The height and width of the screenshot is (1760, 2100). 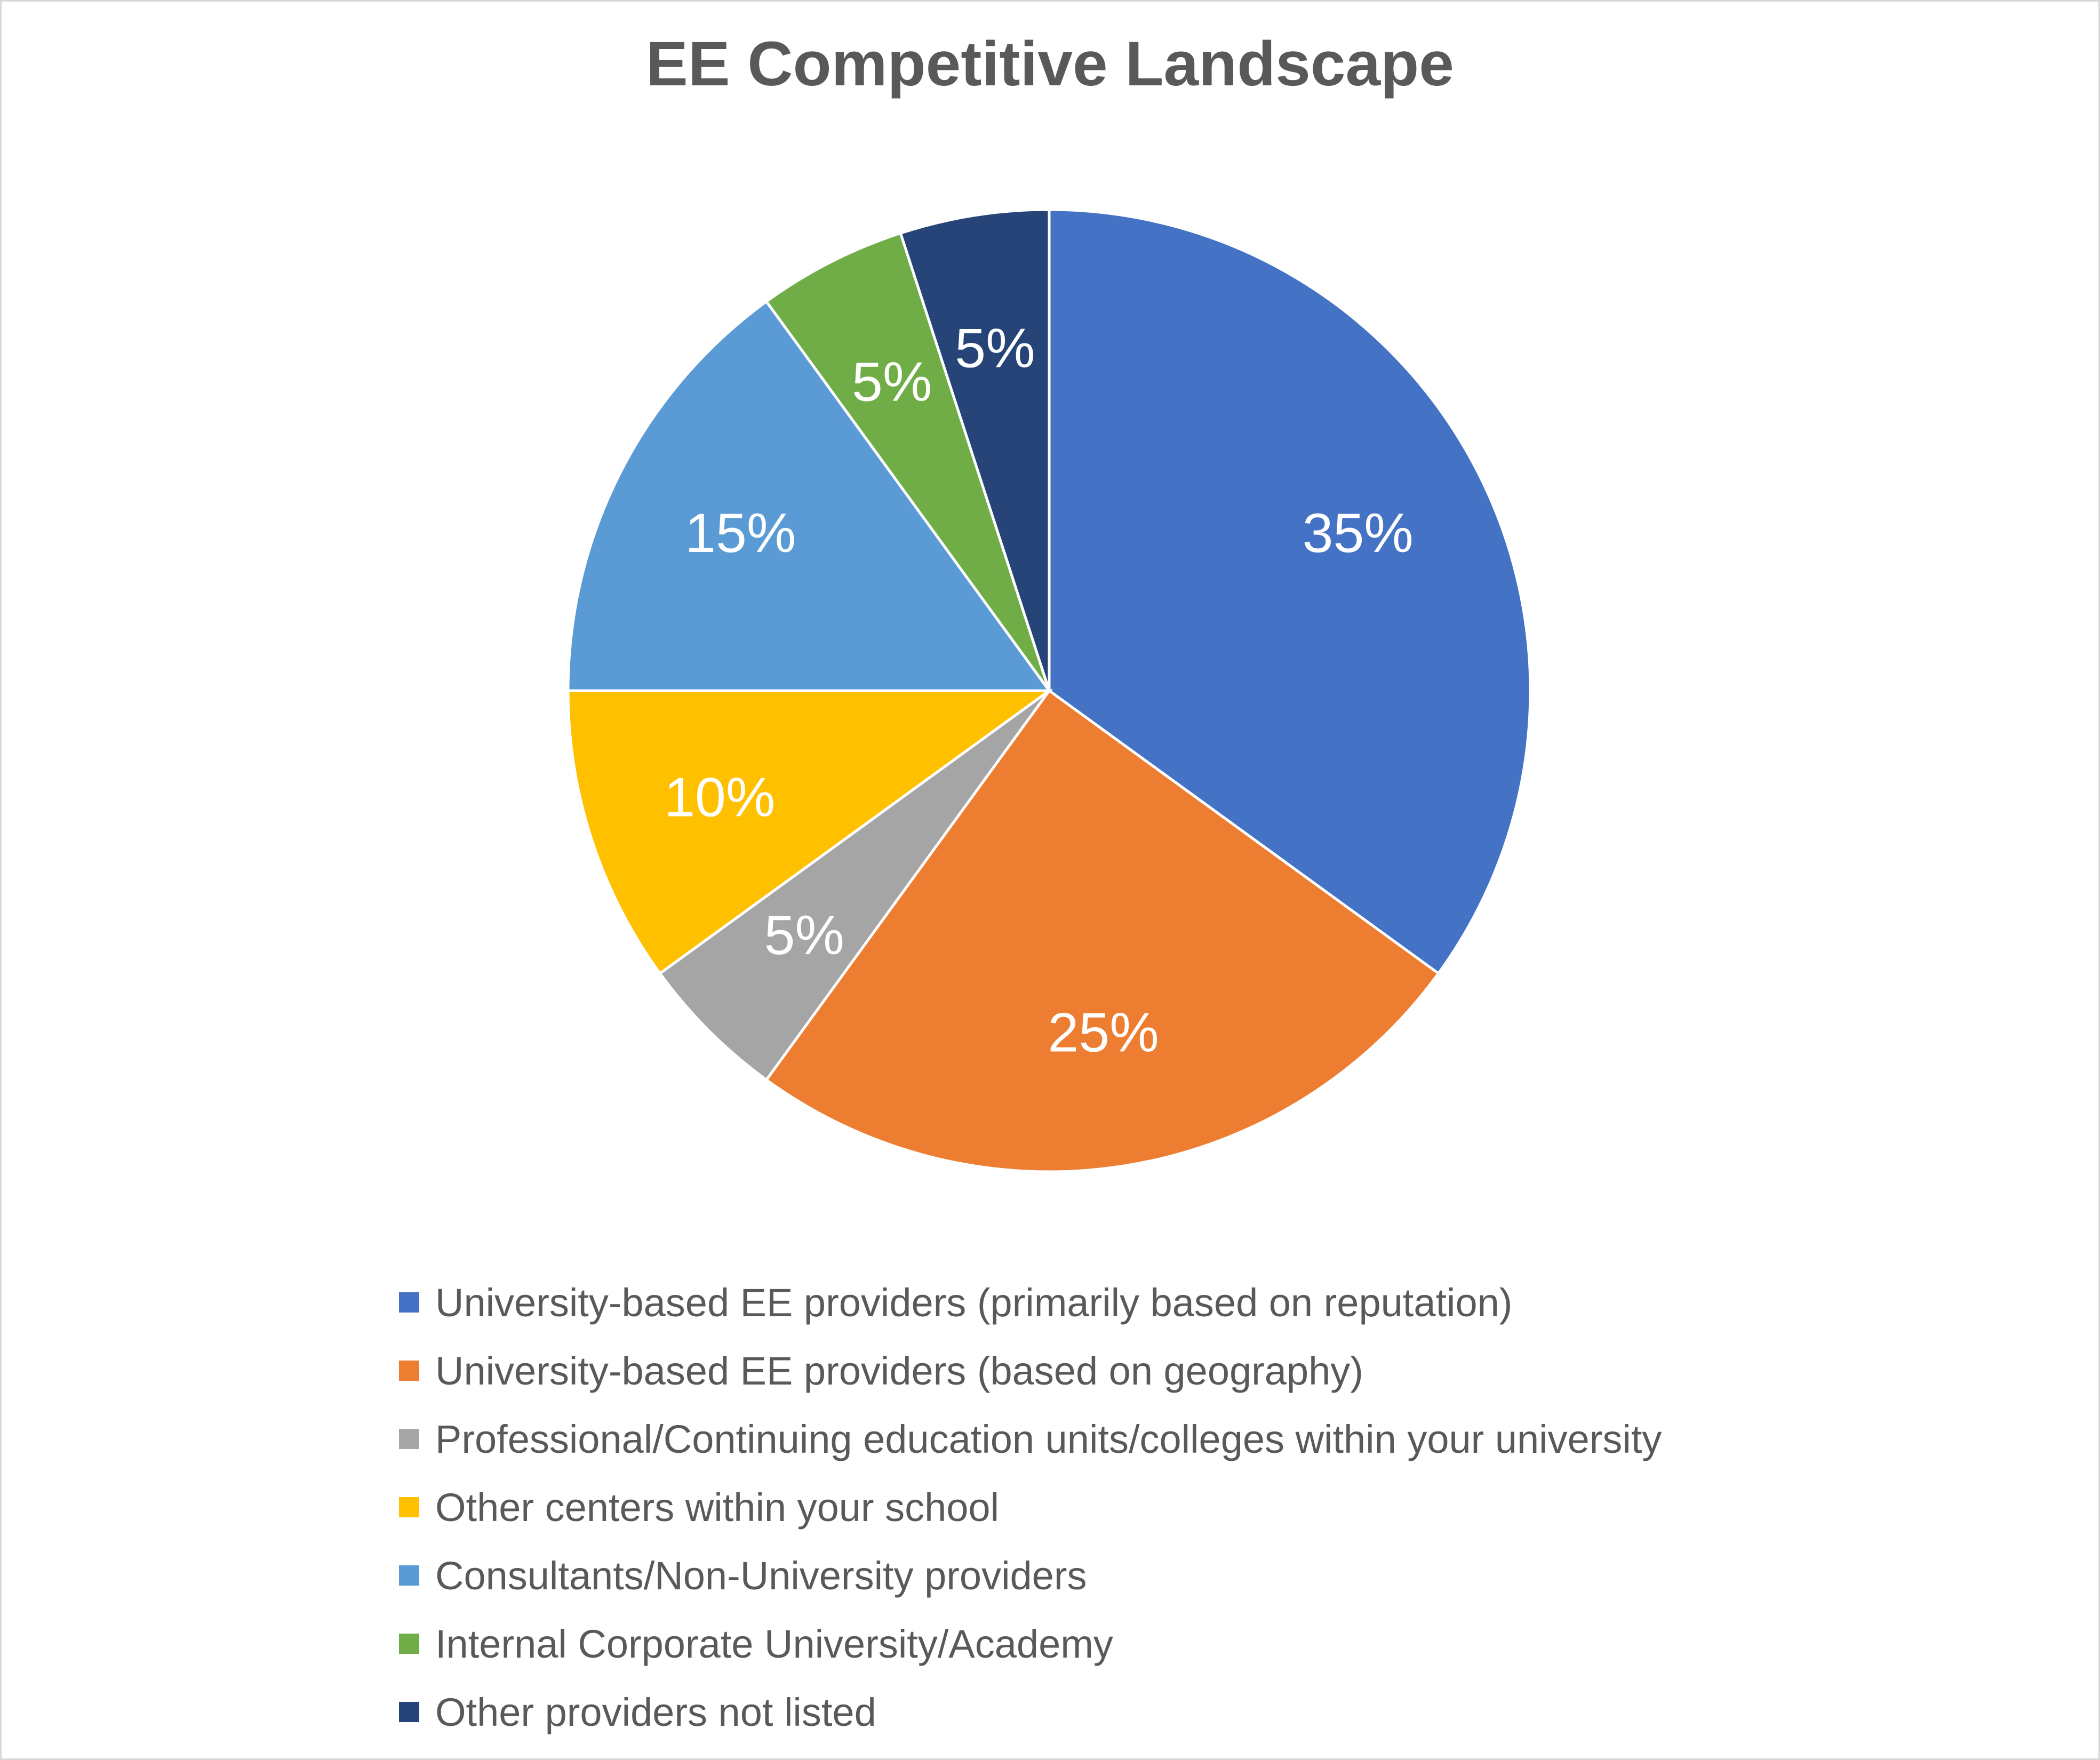 I want to click on legend-item: Internal Corporate University/Academy, so click(x=1199, y=1644).